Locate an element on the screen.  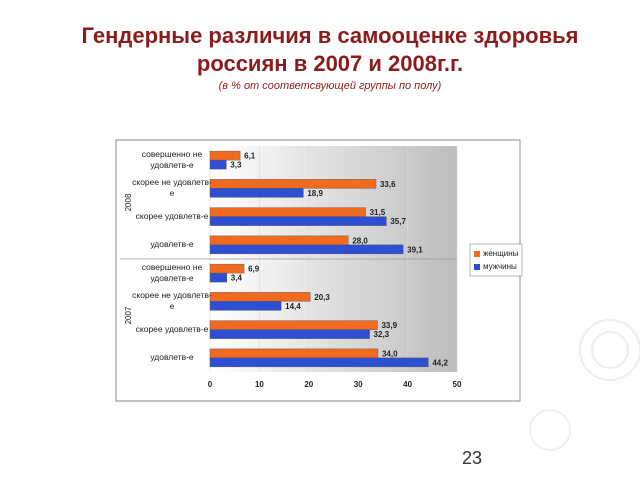
value-label: 14,4 is located at coordinates (293, 306).